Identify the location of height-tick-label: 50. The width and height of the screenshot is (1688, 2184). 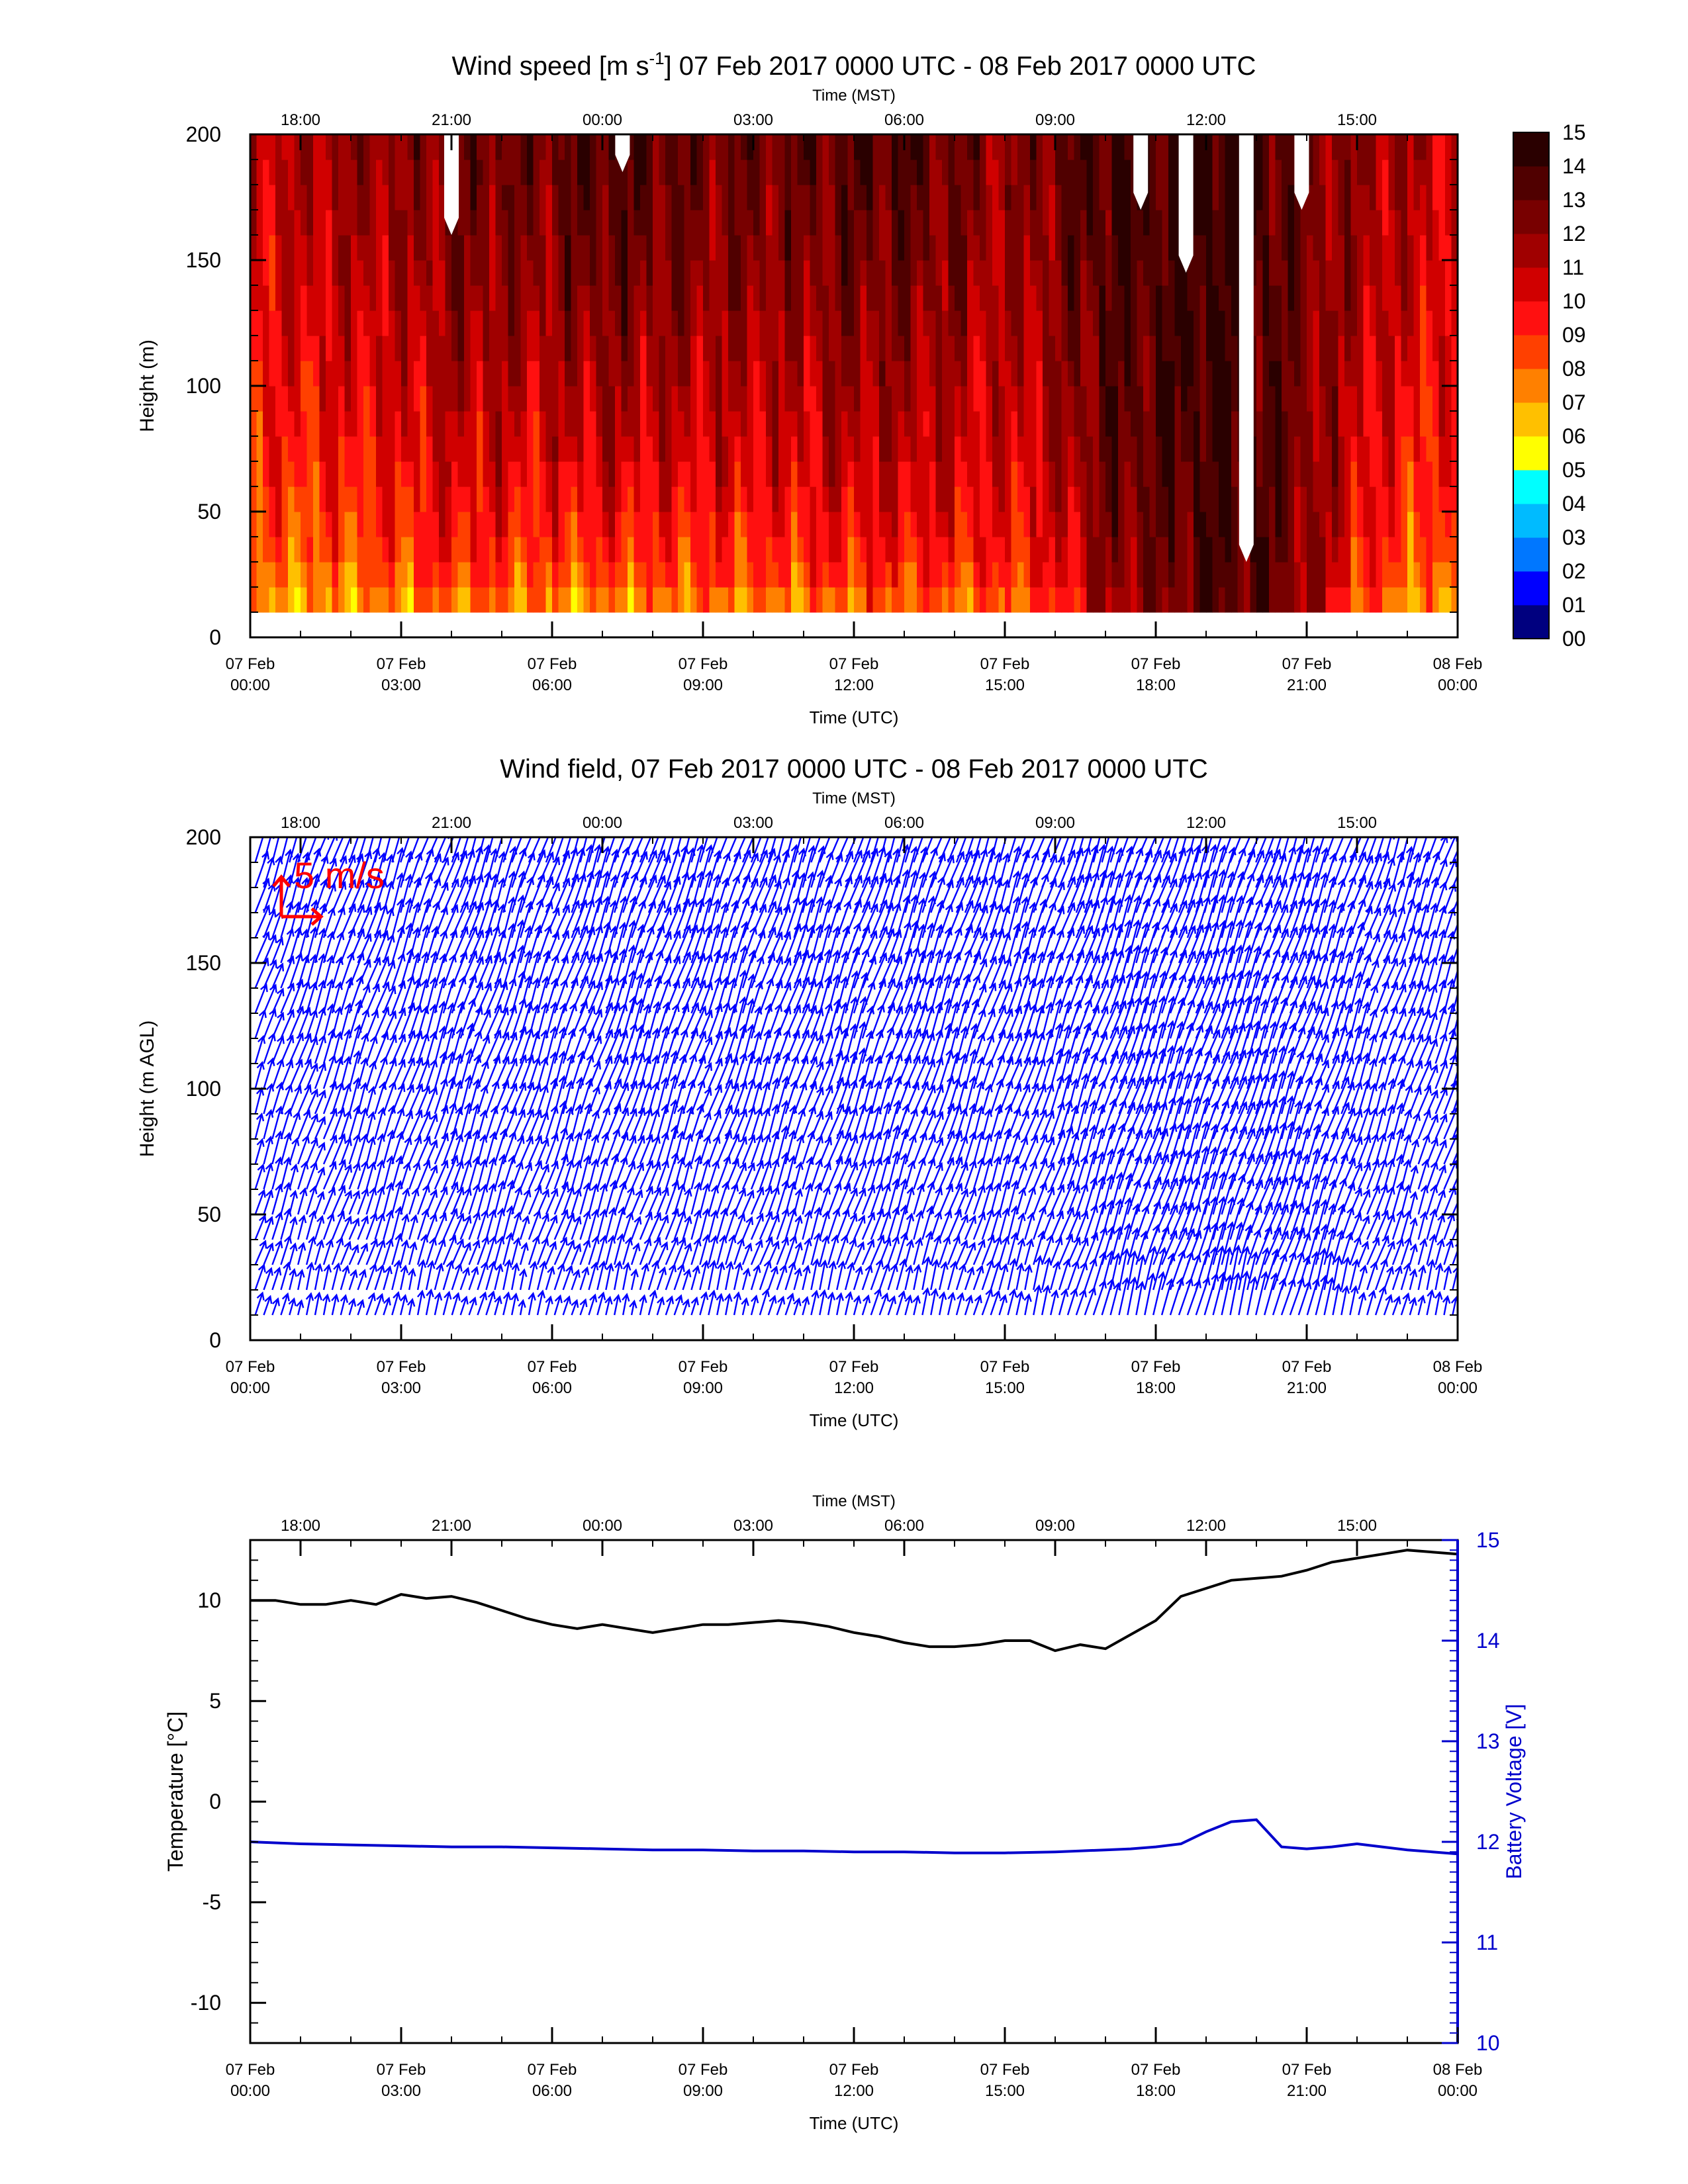
(209, 511).